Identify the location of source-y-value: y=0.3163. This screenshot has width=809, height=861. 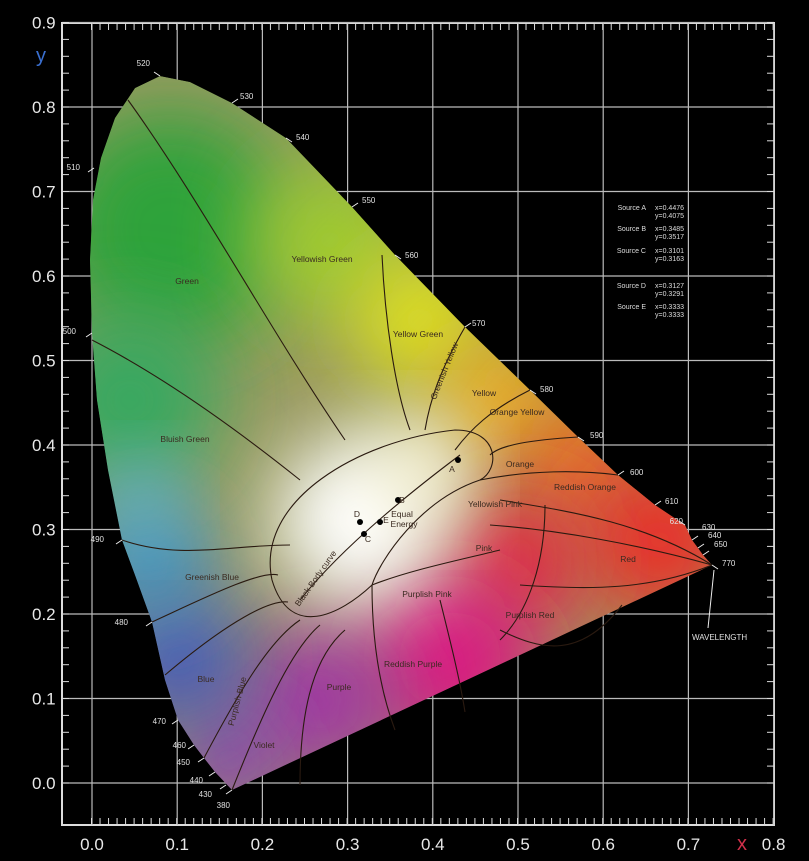
(669, 259).